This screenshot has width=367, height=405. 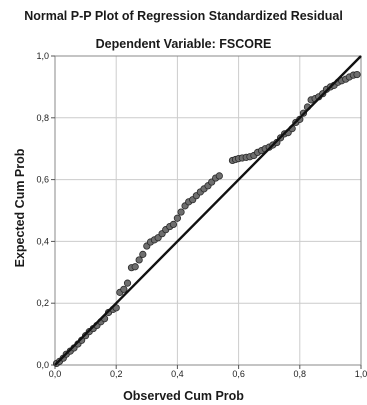 What do you see at coordinates (42, 180) in the screenshot?
I see `y-tick-label: 0,6` at bounding box center [42, 180].